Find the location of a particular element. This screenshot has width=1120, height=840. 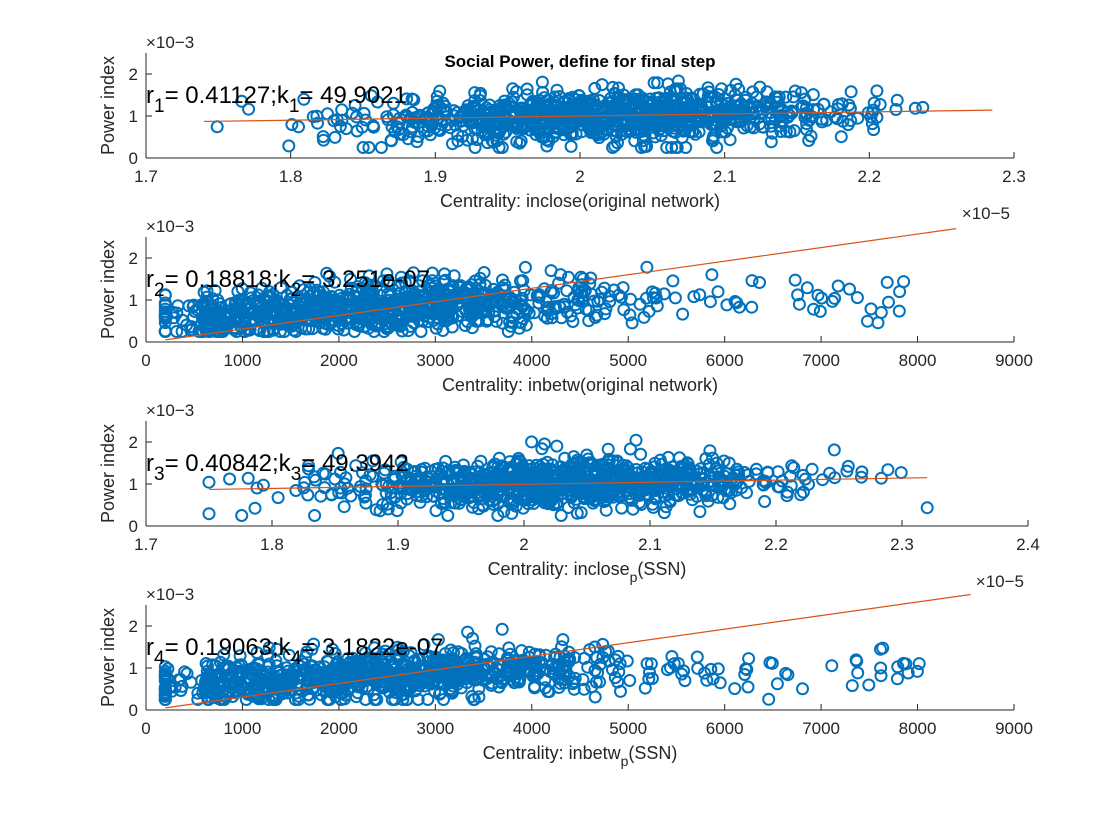

x-tick-label: 1.8 is located at coordinates (291, 176).